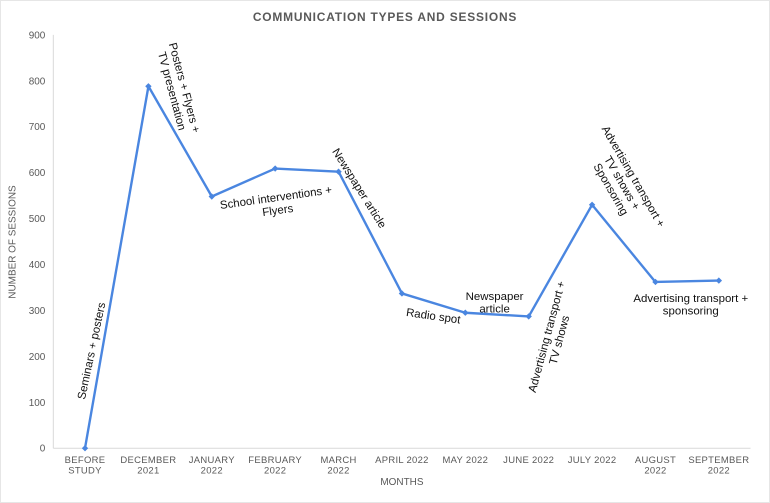  I want to click on y-axis: 0 100 200 300 400 500 600 700 800 900, so click(37, 242).